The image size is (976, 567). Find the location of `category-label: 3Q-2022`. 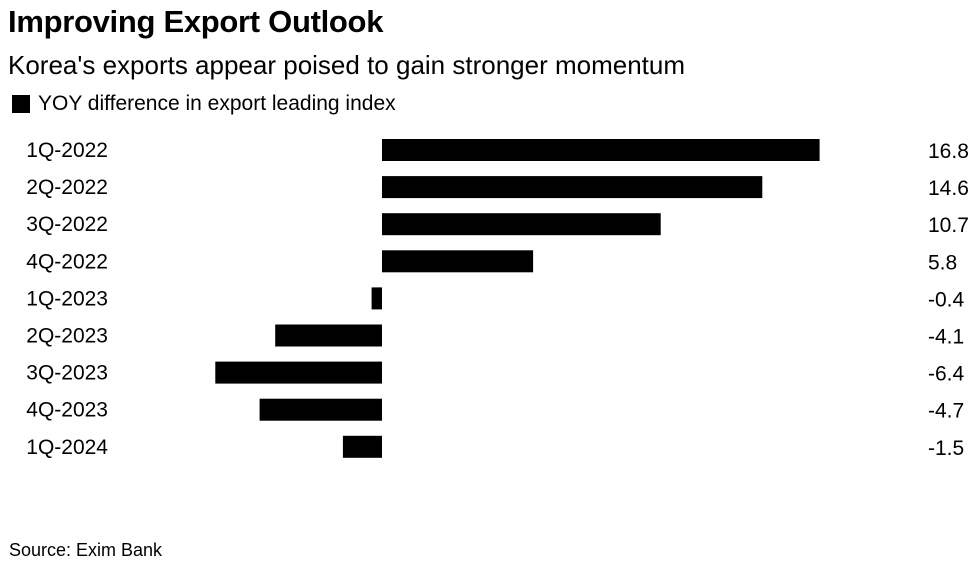

category-label: 3Q-2022 is located at coordinates (67, 224).